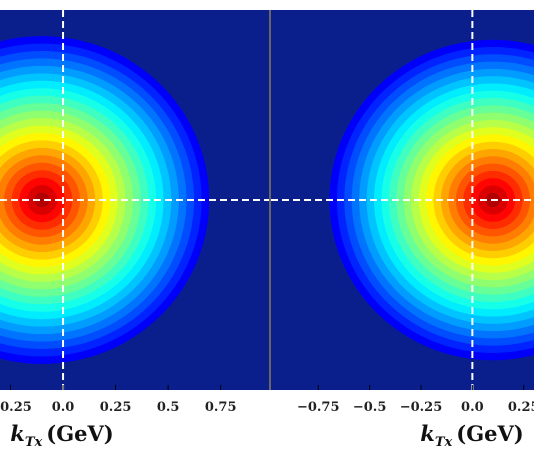 The width and height of the screenshot is (534, 462). Describe the element at coordinates (421, 407) in the screenshot. I see `right-x-tick-label: −0.25` at that location.